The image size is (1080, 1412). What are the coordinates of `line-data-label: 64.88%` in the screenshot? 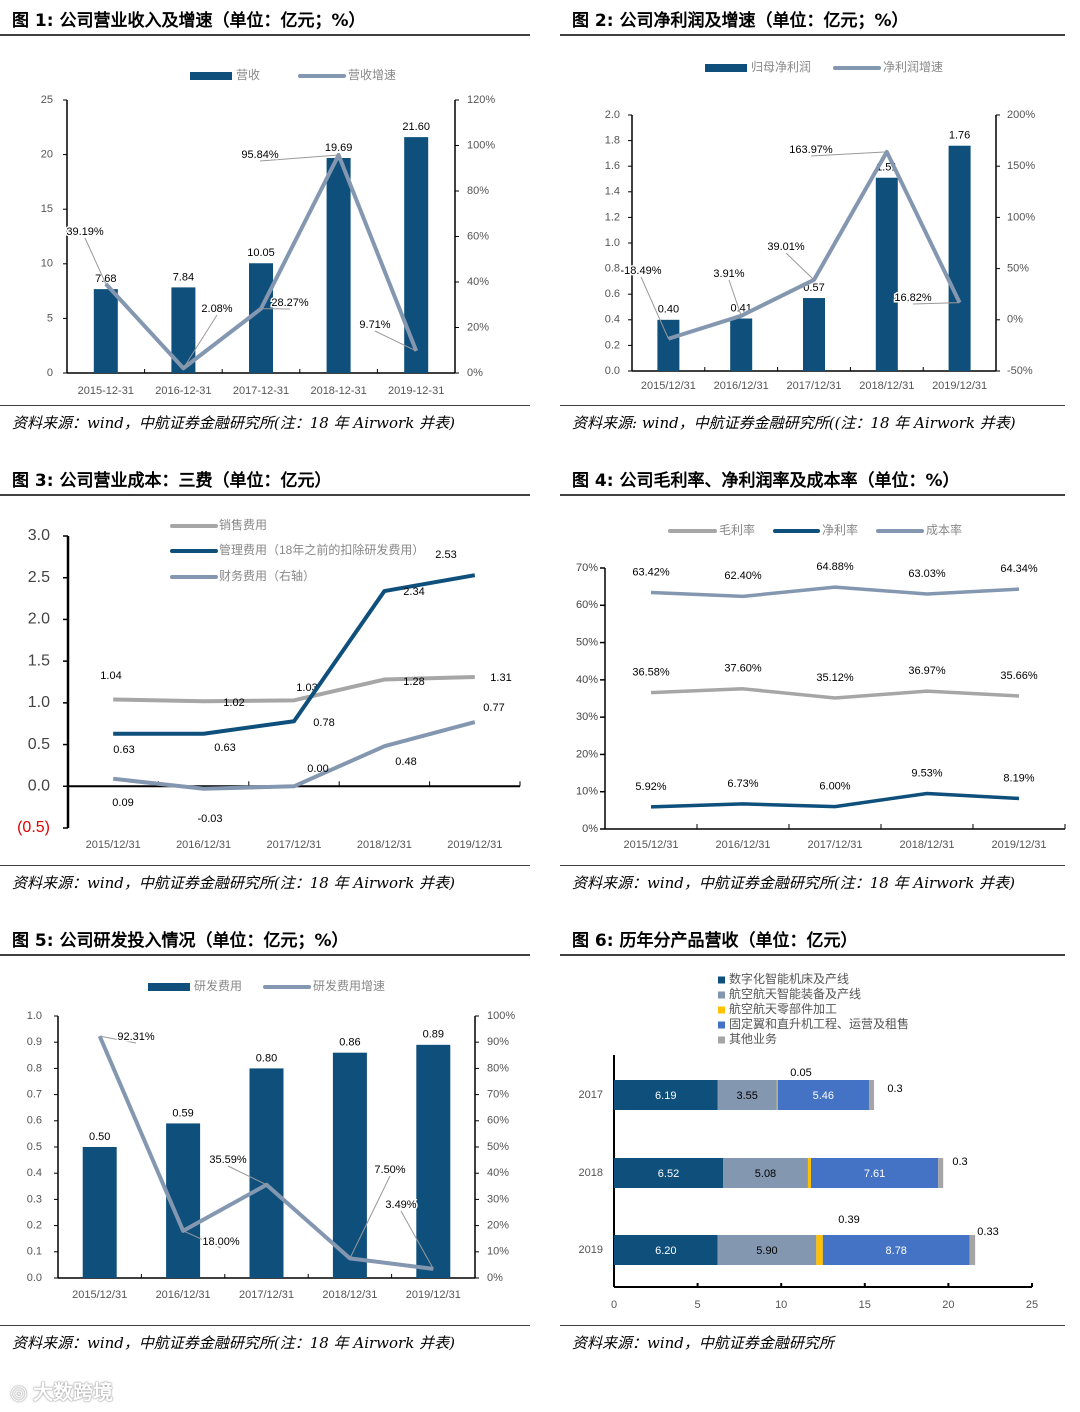 It's located at (835, 567).